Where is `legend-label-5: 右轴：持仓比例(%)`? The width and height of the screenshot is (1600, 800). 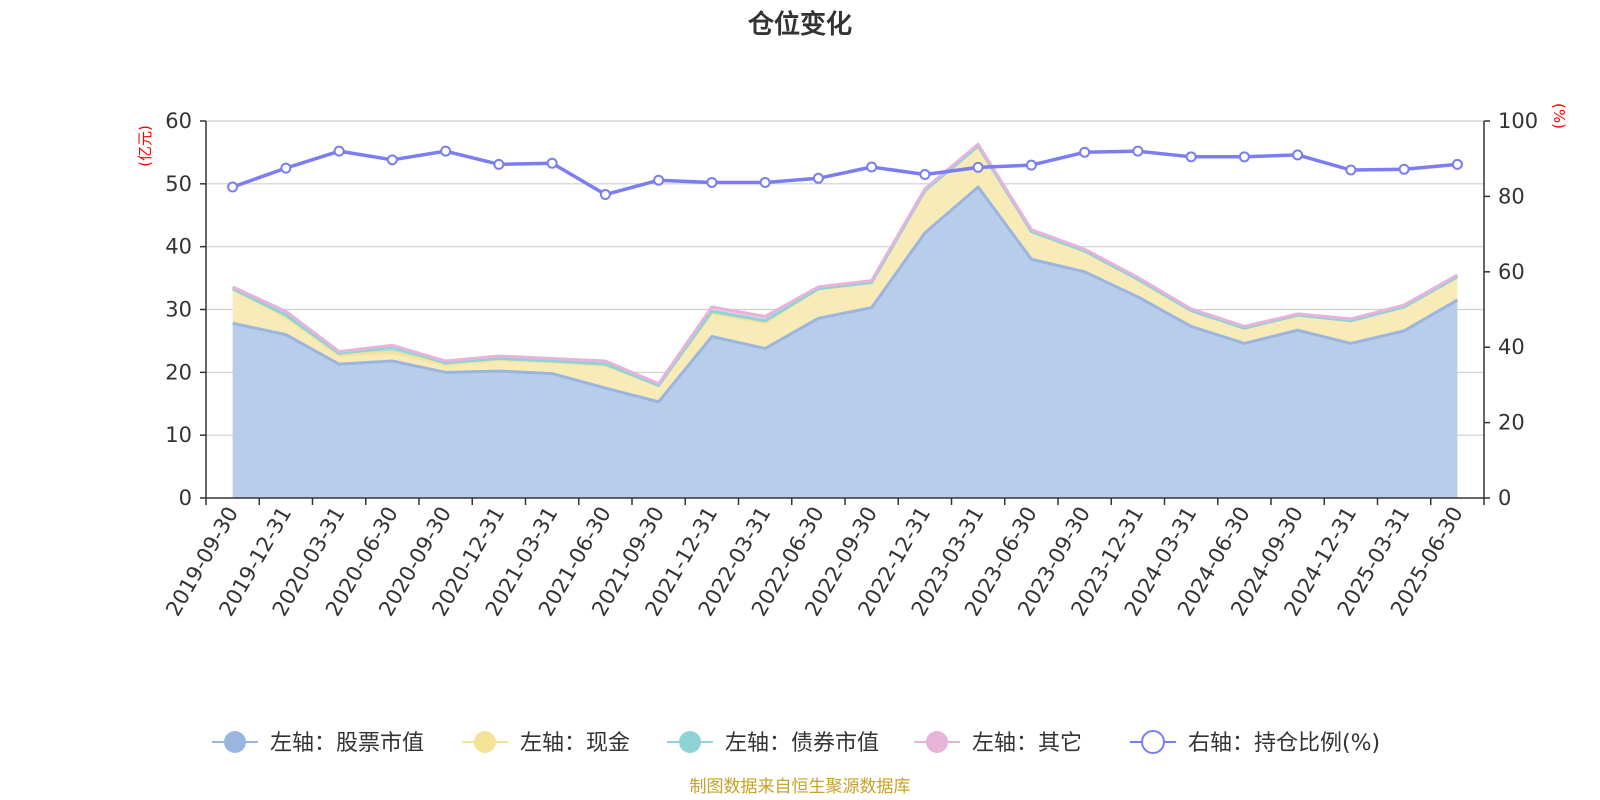 legend-label-5: 右轴：持仓比例(%) is located at coordinates (1284, 743).